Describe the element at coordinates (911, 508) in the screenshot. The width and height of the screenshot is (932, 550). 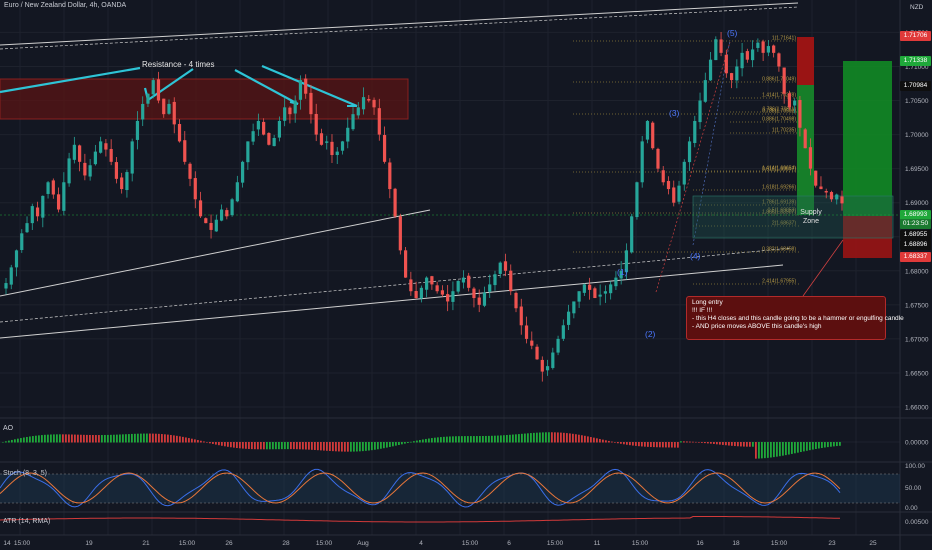
I see `stoch-tick-0: 0.00` at that location.